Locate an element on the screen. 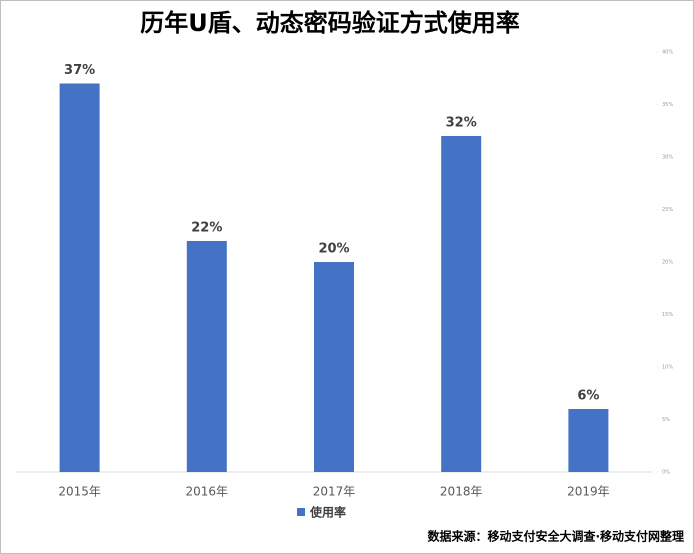  x-tick-label: 2016年 is located at coordinates (207, 492).